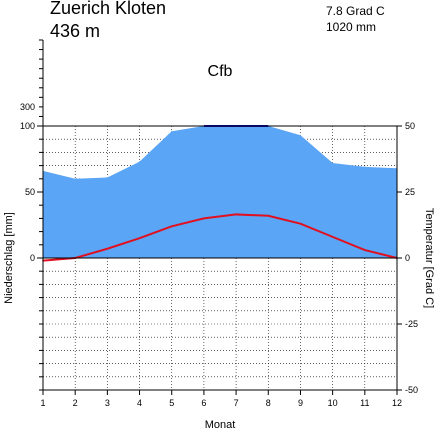 This screenshot has height=430, width=437. Describe the element at coordinates (107, 403) in the screenshot. I see `x-tick-label: 3` at that location.